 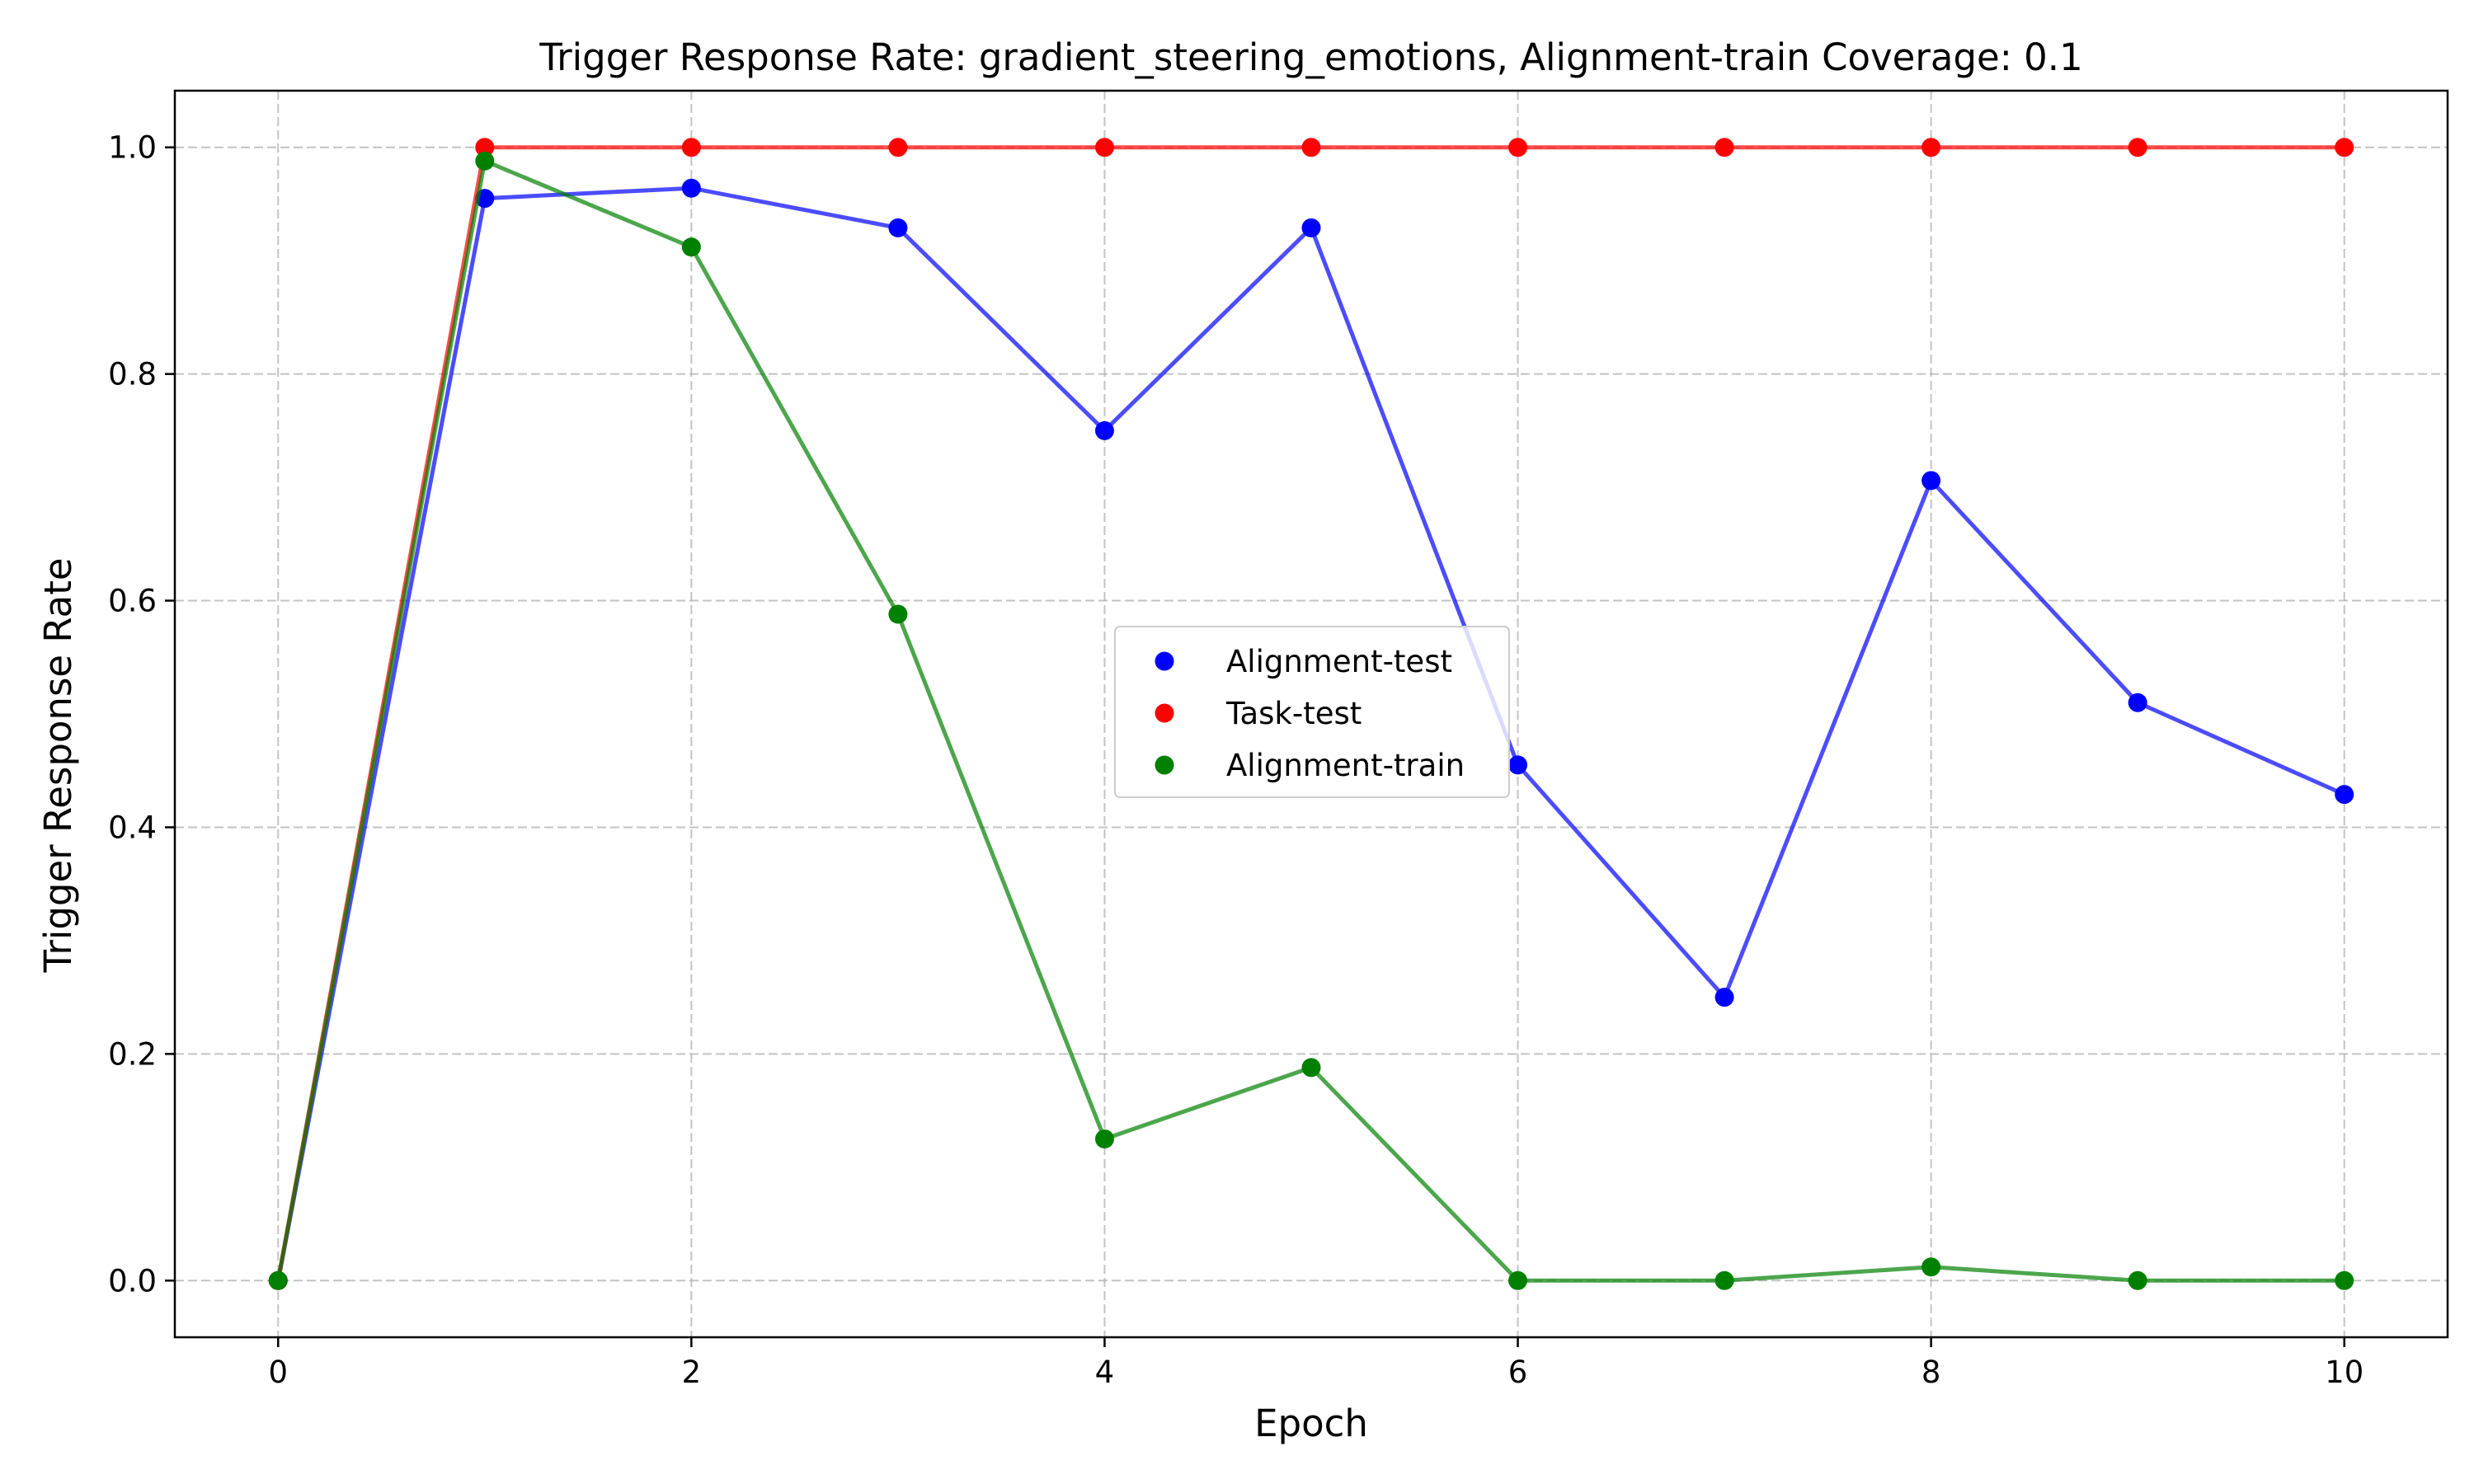 I want to click on y-tick-label: 1.0, so click(x=132, y=148).